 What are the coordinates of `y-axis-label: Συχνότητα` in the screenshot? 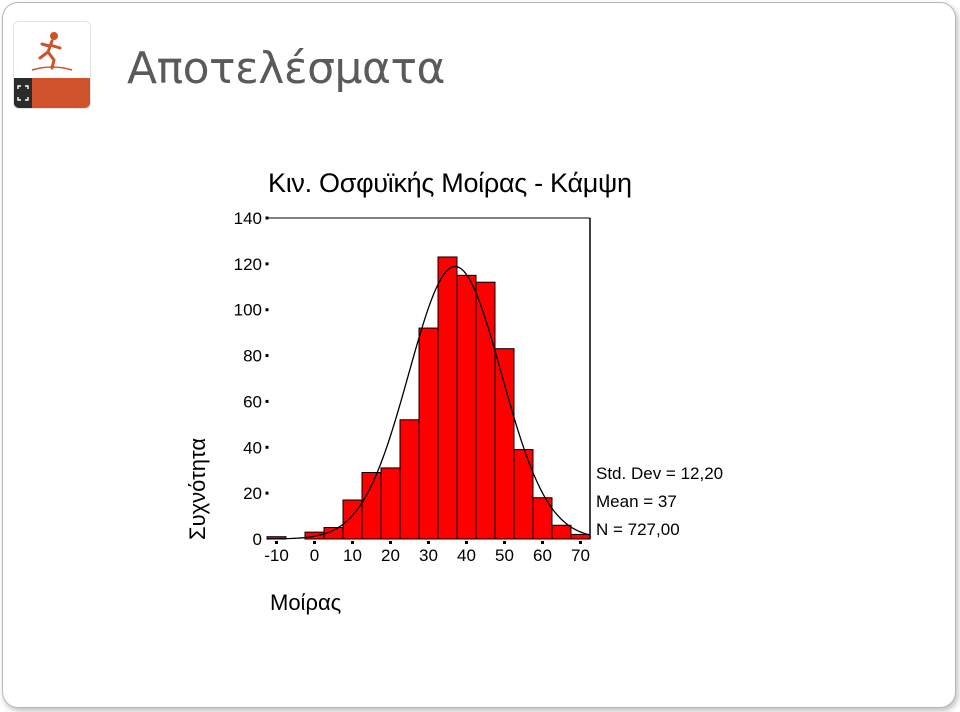 It's located at (197, 488).